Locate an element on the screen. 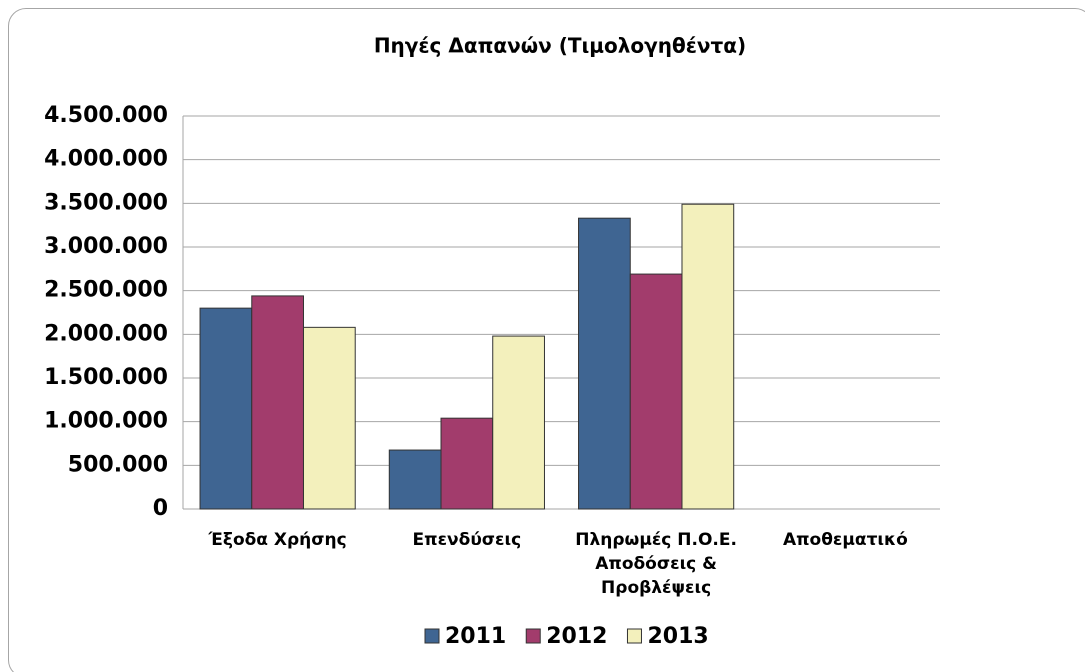 This screenshot has width=1085, height=672. x-tick-label: Επενδύσεις is located at coordinates (467, 540).